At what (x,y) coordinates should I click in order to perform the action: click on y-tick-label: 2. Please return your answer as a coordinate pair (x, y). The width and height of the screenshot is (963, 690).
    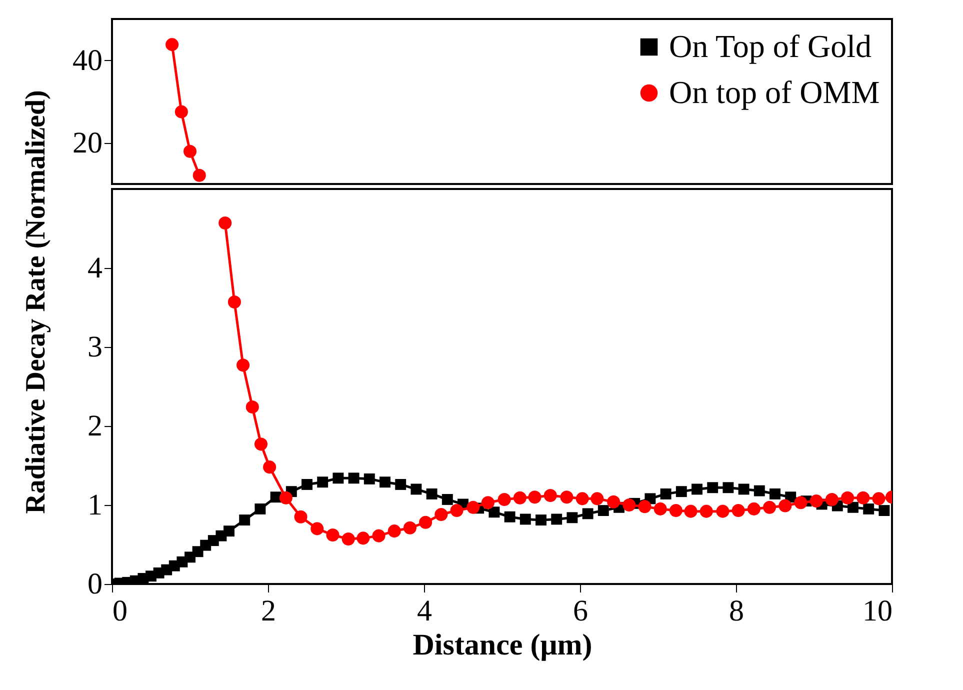
    Looking at the image, I should click on (95, 426).